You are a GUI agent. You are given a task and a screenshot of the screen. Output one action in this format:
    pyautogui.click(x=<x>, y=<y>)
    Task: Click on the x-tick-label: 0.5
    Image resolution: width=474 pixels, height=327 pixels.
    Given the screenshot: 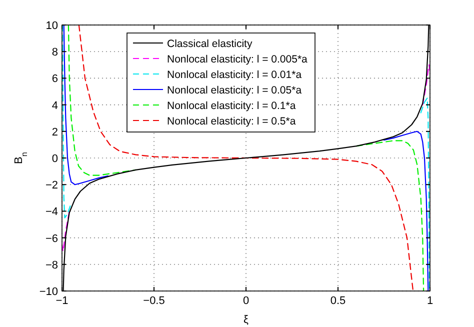 What is the action you would take?
    pyautogui.click(x=338, y=301)
    